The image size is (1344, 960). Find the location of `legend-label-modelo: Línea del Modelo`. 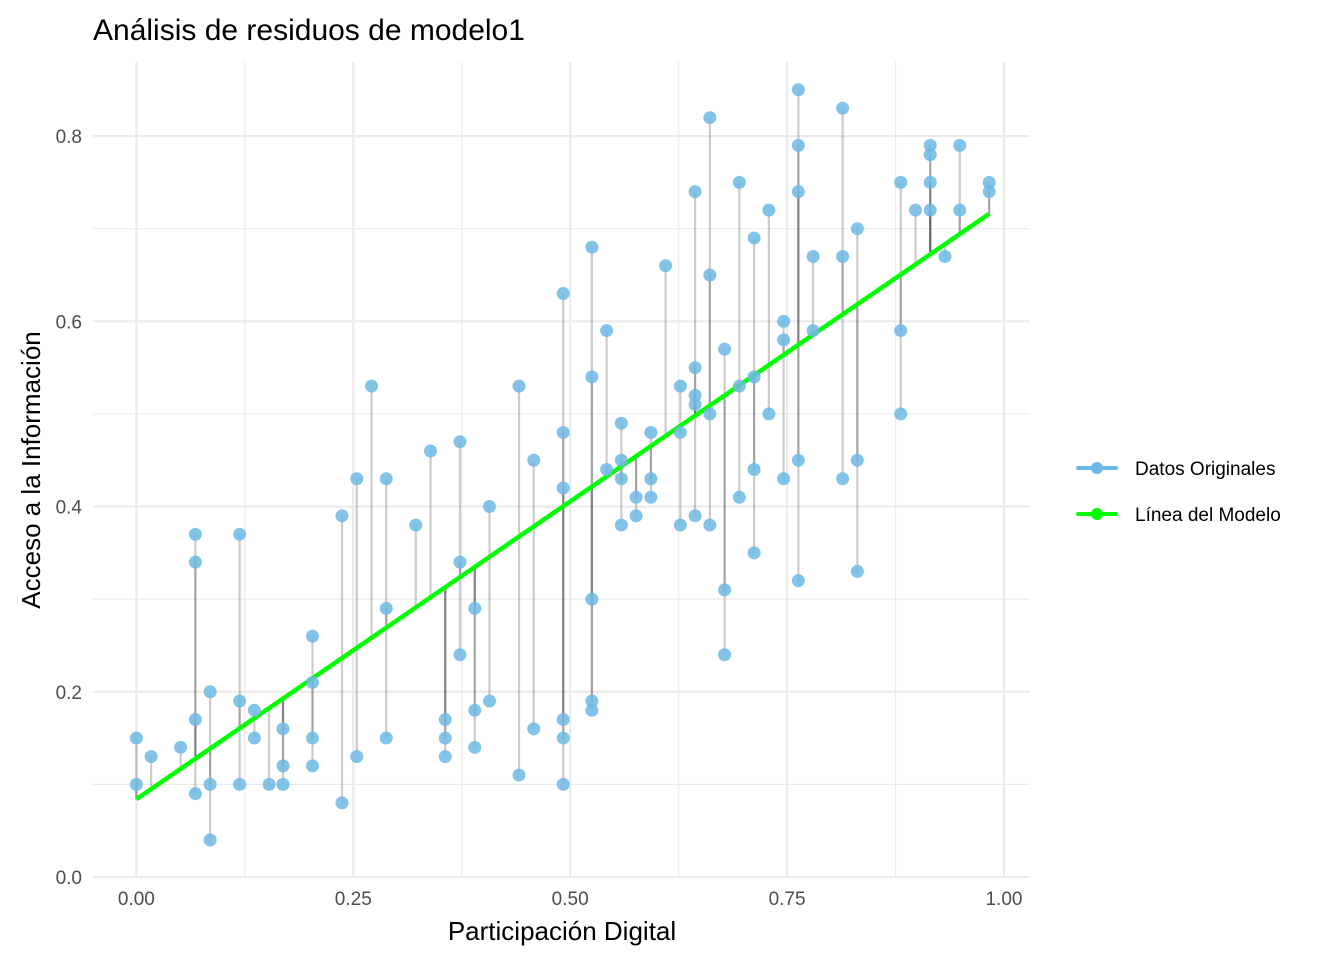

legend-label-modelo: Línea del Modelo is located at coordinates (1208, 515).